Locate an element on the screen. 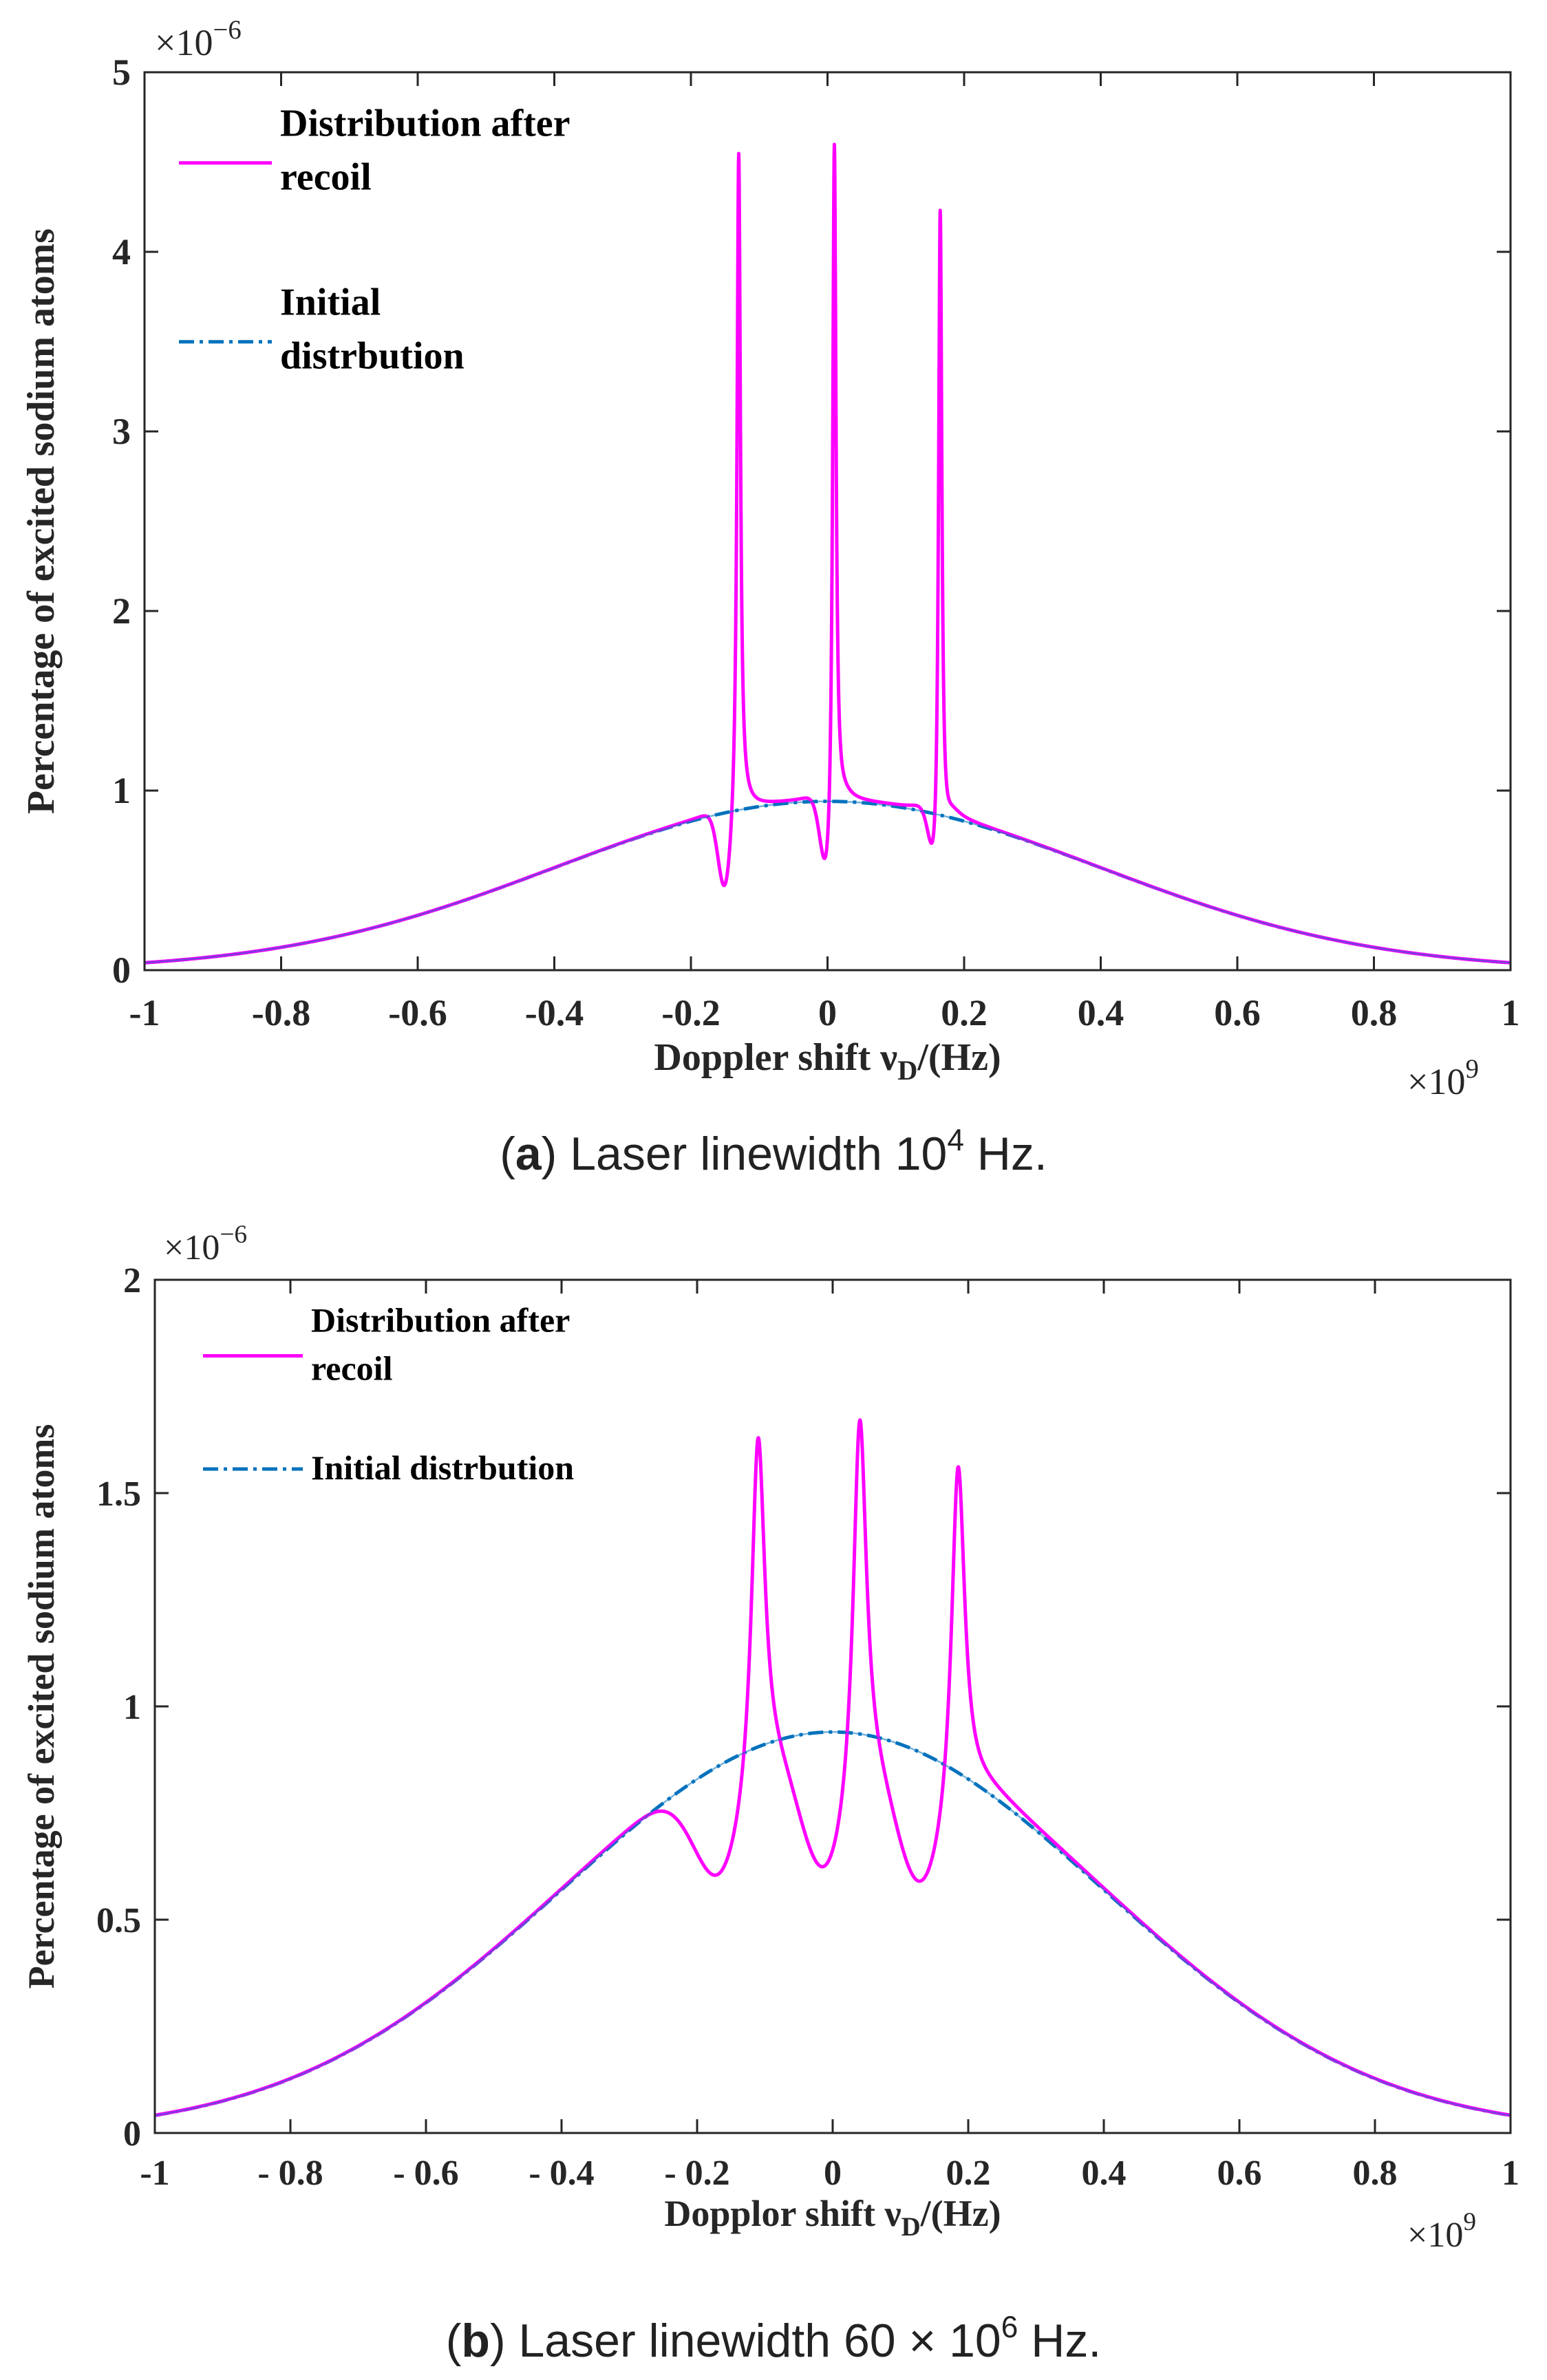 The width and height of the screenshot is (1547, 2380). x-tick-label: -0.6 is located at coordinates (417, 1012).